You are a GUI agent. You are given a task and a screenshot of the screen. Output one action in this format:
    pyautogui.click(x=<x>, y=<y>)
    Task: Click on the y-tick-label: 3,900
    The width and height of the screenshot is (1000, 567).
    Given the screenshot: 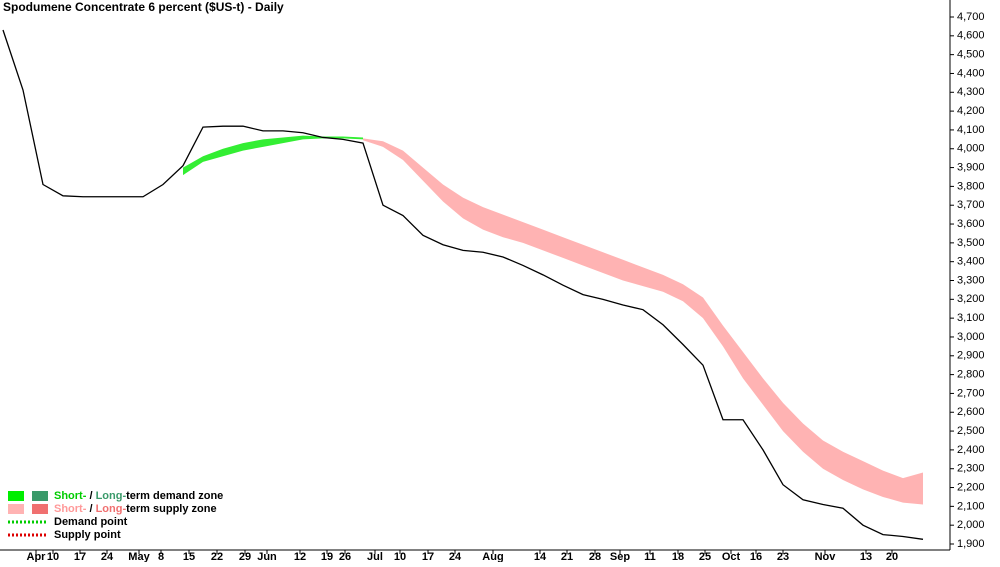 What is the action you would take?
    pyautogui.click(x=971, y=167)
    